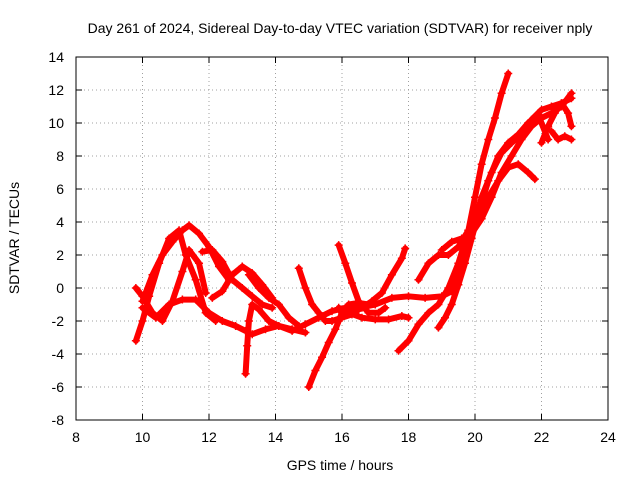 The width and height of the screenshot is (640, 480). Describe the element at coordinates (60, 222) in the screenshot. I see `y-tick-label: 4` at that location.